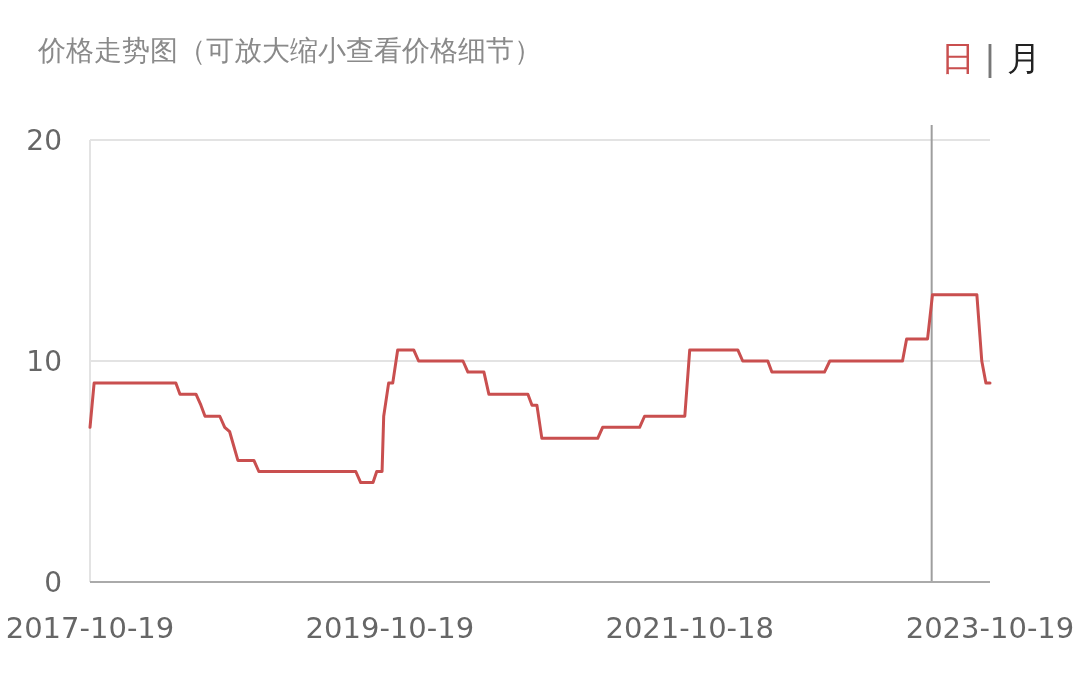  What do you see at coordinates (44, 140) in the screenshot?
I see `ytick: 20` at bounding box center [44, 140].